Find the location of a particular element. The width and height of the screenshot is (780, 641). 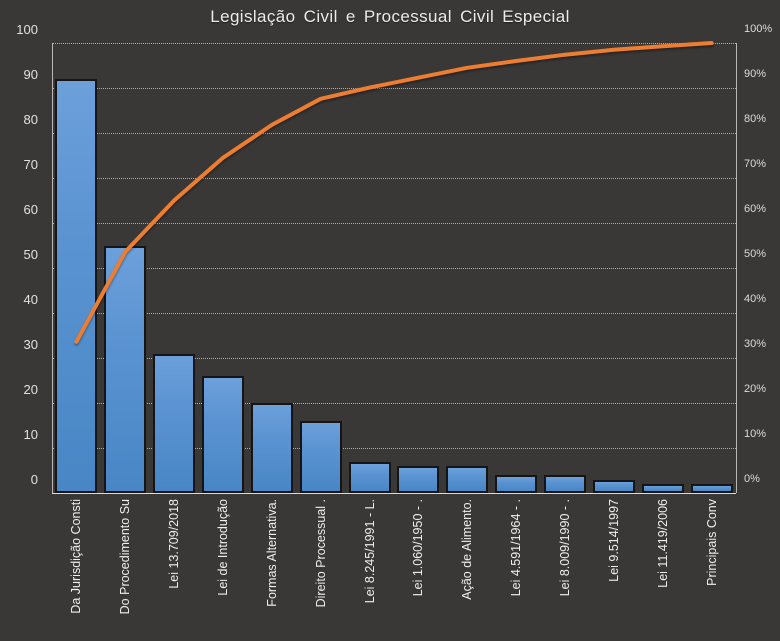

x-axis-category-label: Formas Alternativa. is located at coordinates (271, 553).